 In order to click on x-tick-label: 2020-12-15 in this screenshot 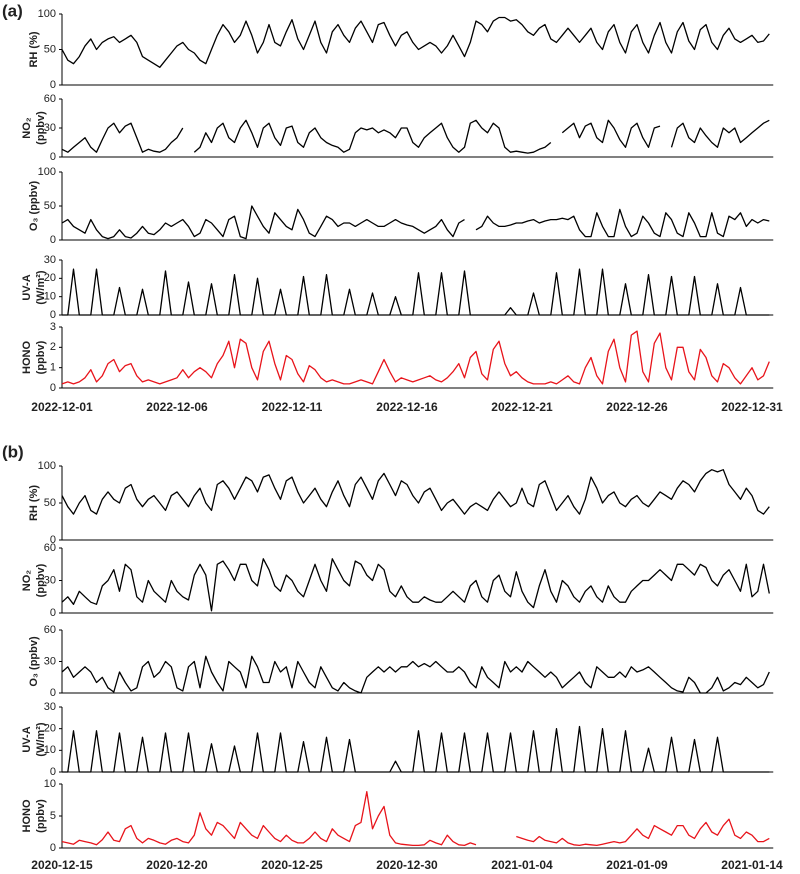, I will do `click(62, 865)`.